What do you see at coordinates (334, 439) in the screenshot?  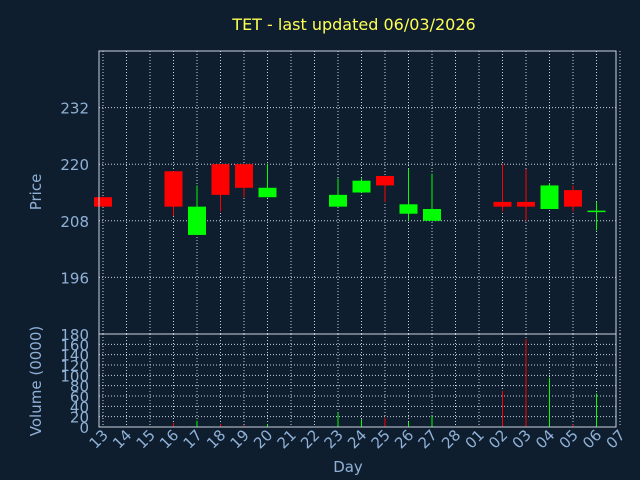 I see `x-tick-label: 23` at bounding box center [334, 439].